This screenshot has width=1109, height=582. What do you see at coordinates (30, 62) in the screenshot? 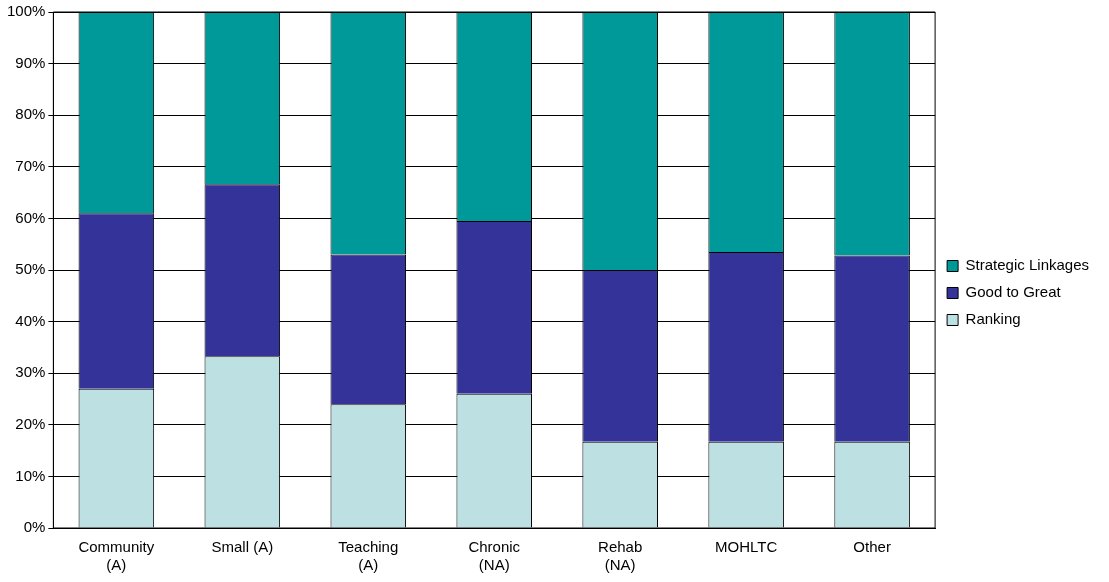
I see `y-tick-label: 90%` at bounding box center [30, 62].